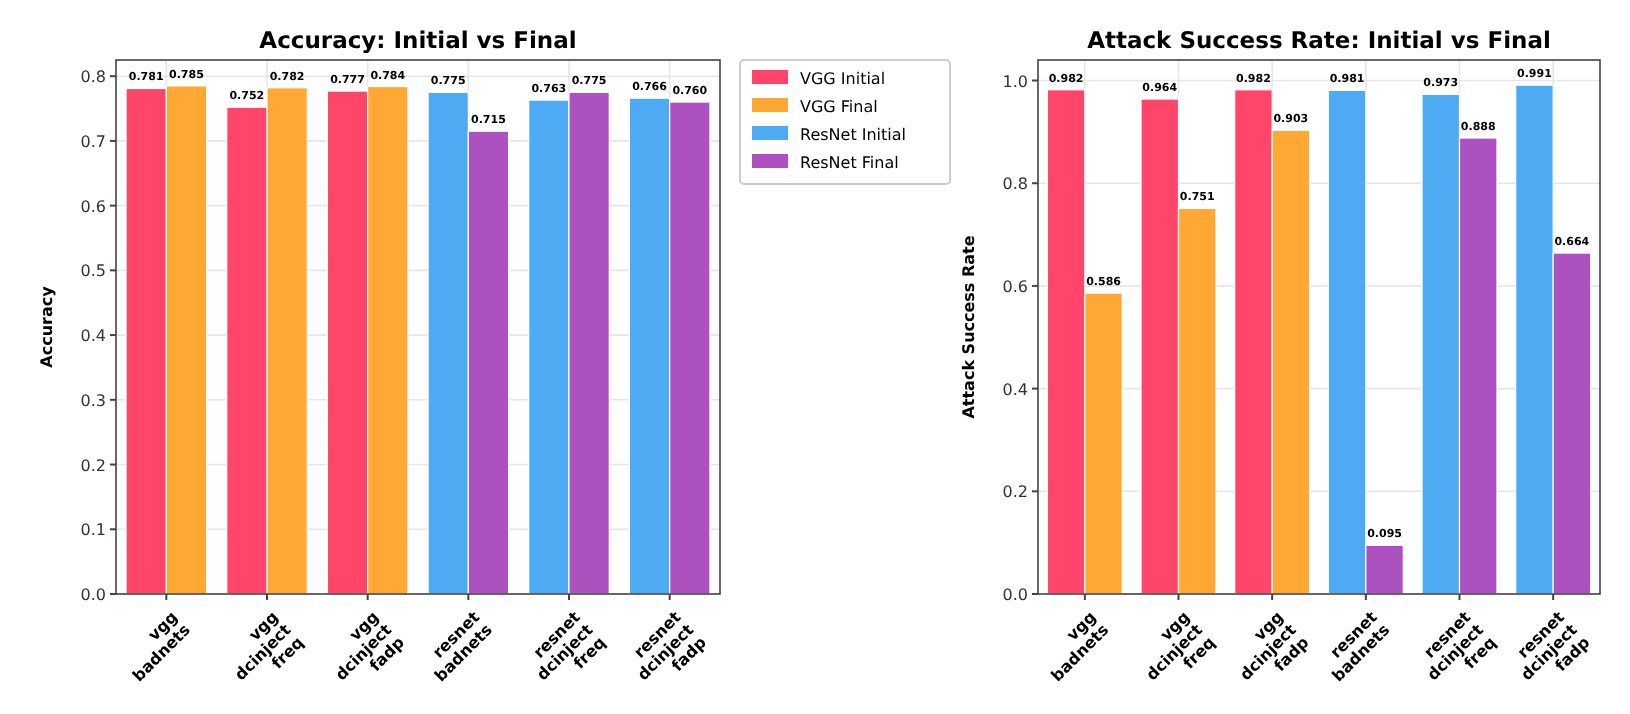 This screenshot has width=1630, height=714. I want to click on chart-title: Attack Success Rate: Initial vs Final, so click(1319, 40).